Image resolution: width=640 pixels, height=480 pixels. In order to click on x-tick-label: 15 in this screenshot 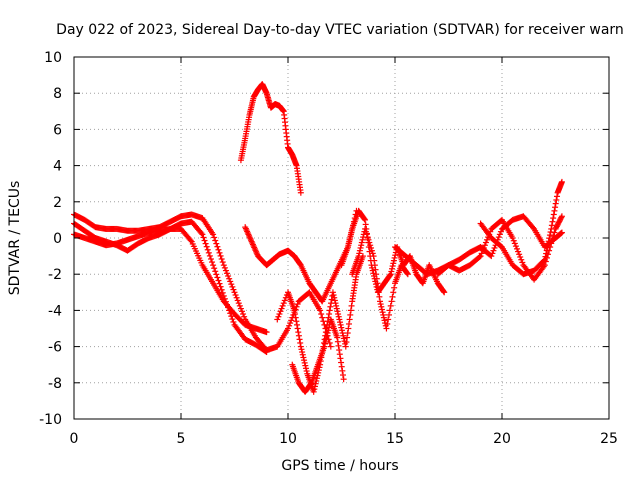, I will do `click(395, 439)`.